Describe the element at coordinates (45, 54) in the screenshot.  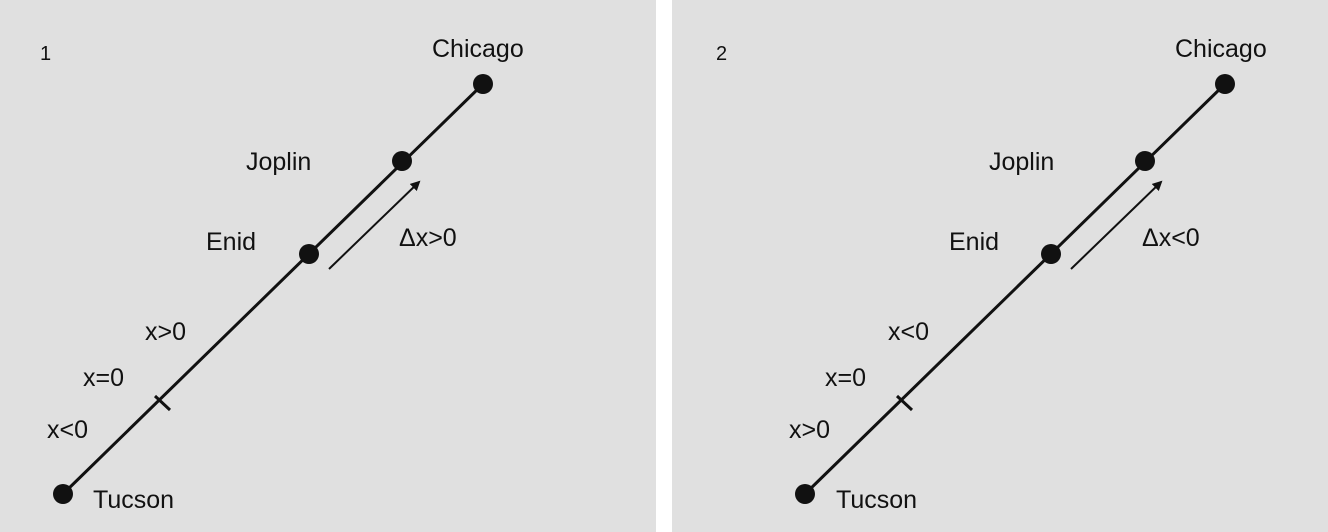
I see `panel-number: 1` at that location.